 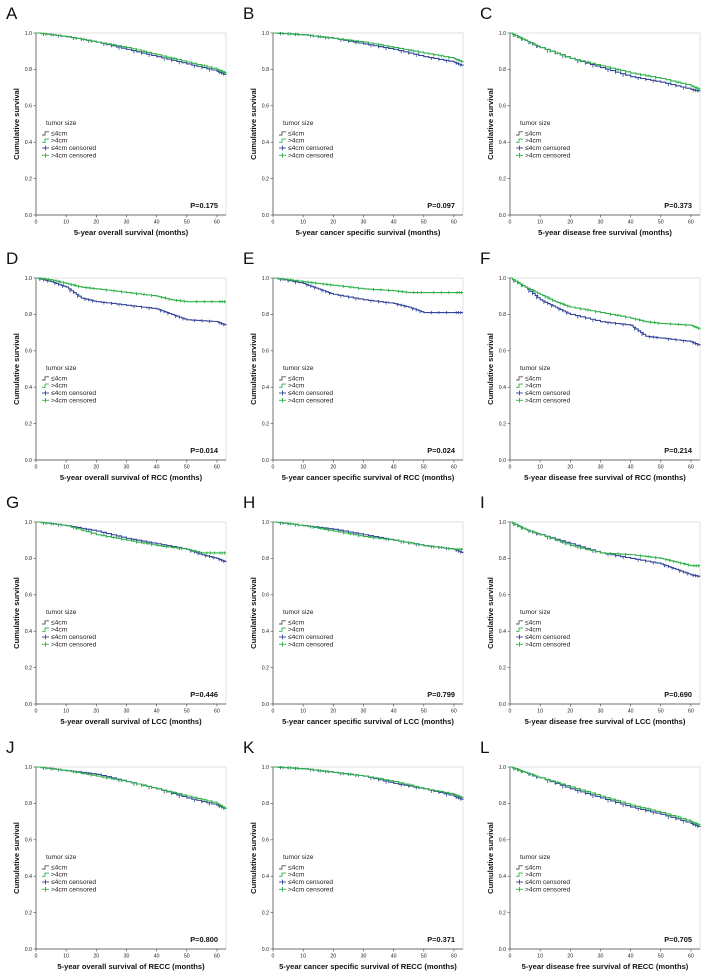 What do you see at coordinates (28, 216) in the screenshot?
I see `y-tick-label: 0.0` at bounding box center [28, 216].